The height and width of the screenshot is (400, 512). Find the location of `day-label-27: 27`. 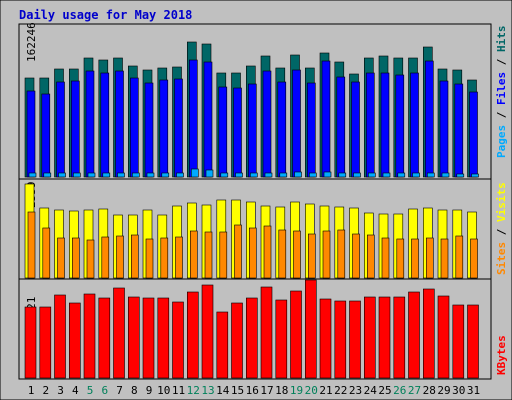

day-label-27: 27 is located at coordinates (414, 390).